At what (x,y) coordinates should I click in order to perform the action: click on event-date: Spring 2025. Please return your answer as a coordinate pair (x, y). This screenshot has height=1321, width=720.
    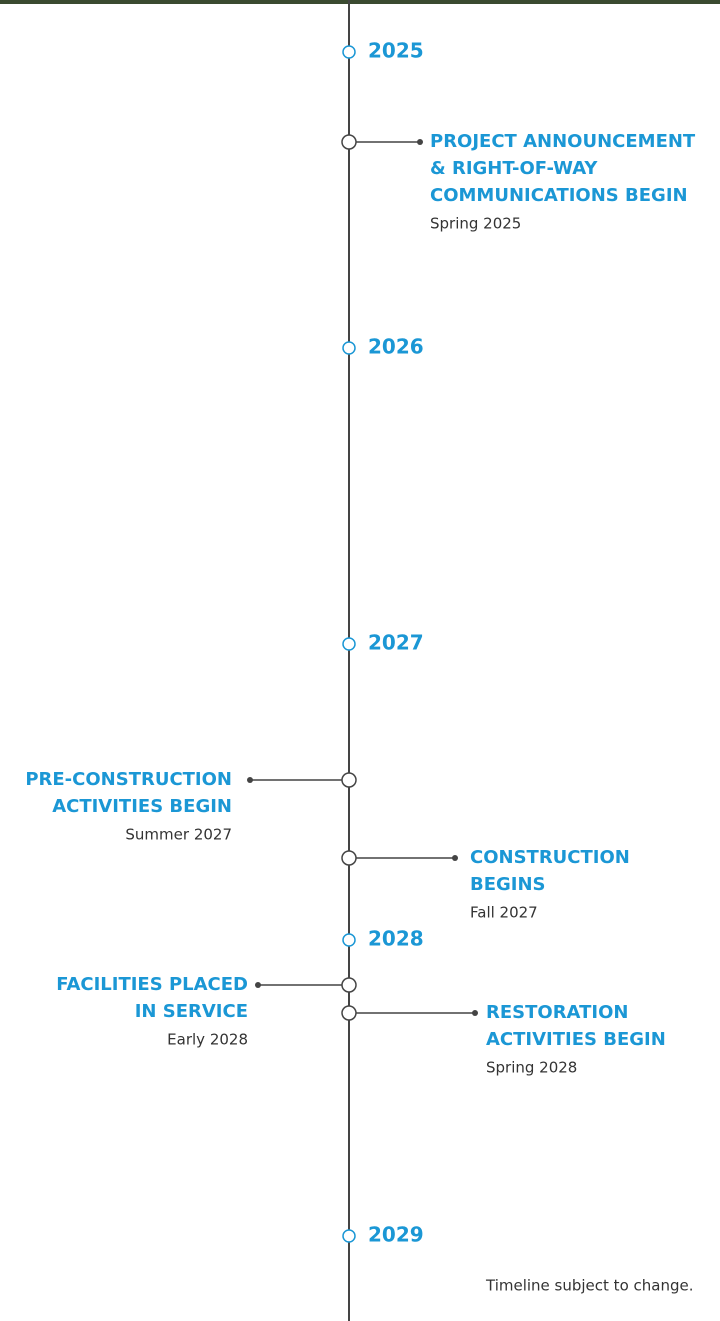
    Looking at the image, I should click on (475, 224).